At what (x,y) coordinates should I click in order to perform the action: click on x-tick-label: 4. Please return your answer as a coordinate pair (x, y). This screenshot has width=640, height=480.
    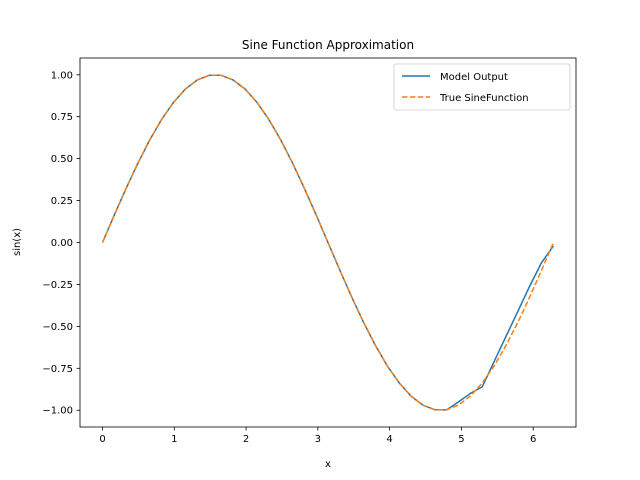
    Looking at the image, I should click on (389, 439).